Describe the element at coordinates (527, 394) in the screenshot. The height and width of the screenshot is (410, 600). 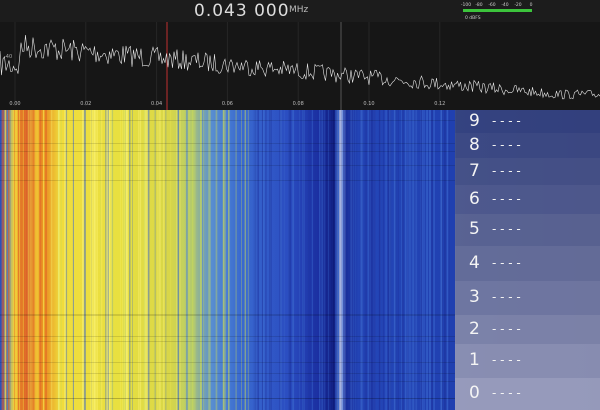
I see `memory-slot: 0 - - - -` at that location.